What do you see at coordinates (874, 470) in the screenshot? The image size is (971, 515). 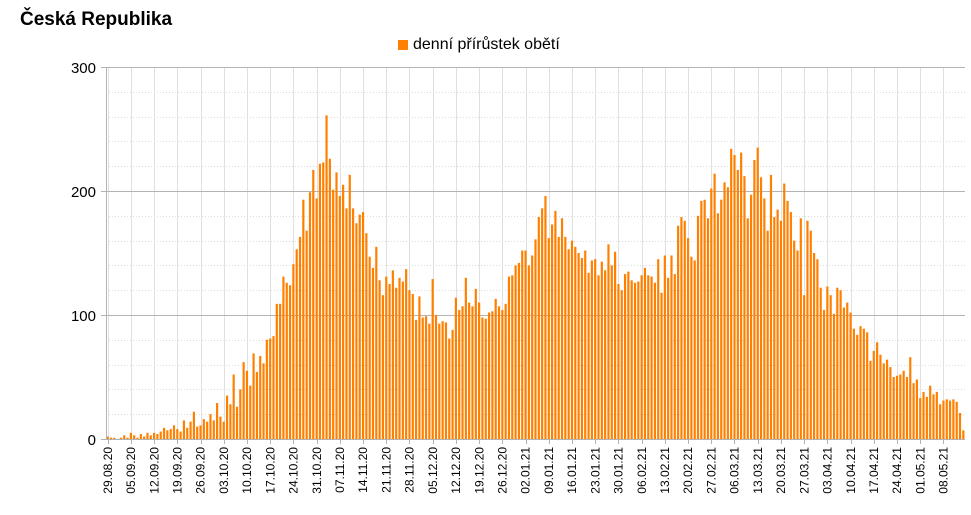 I see `x-tick-label: 17.04.21` at bounding box center [874, 470].